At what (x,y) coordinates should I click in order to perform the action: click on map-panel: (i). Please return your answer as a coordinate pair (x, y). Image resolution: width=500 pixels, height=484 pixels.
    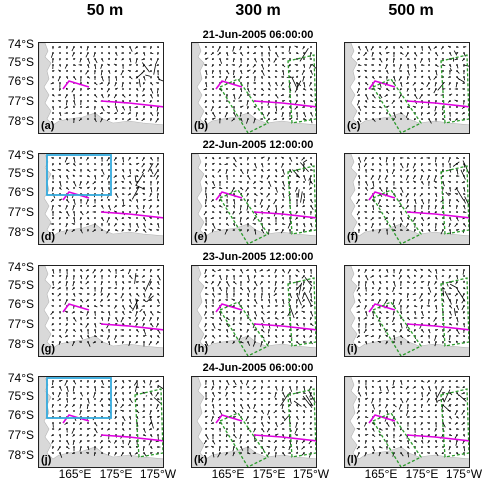
    Looking at the image, I should click on (407, 311).